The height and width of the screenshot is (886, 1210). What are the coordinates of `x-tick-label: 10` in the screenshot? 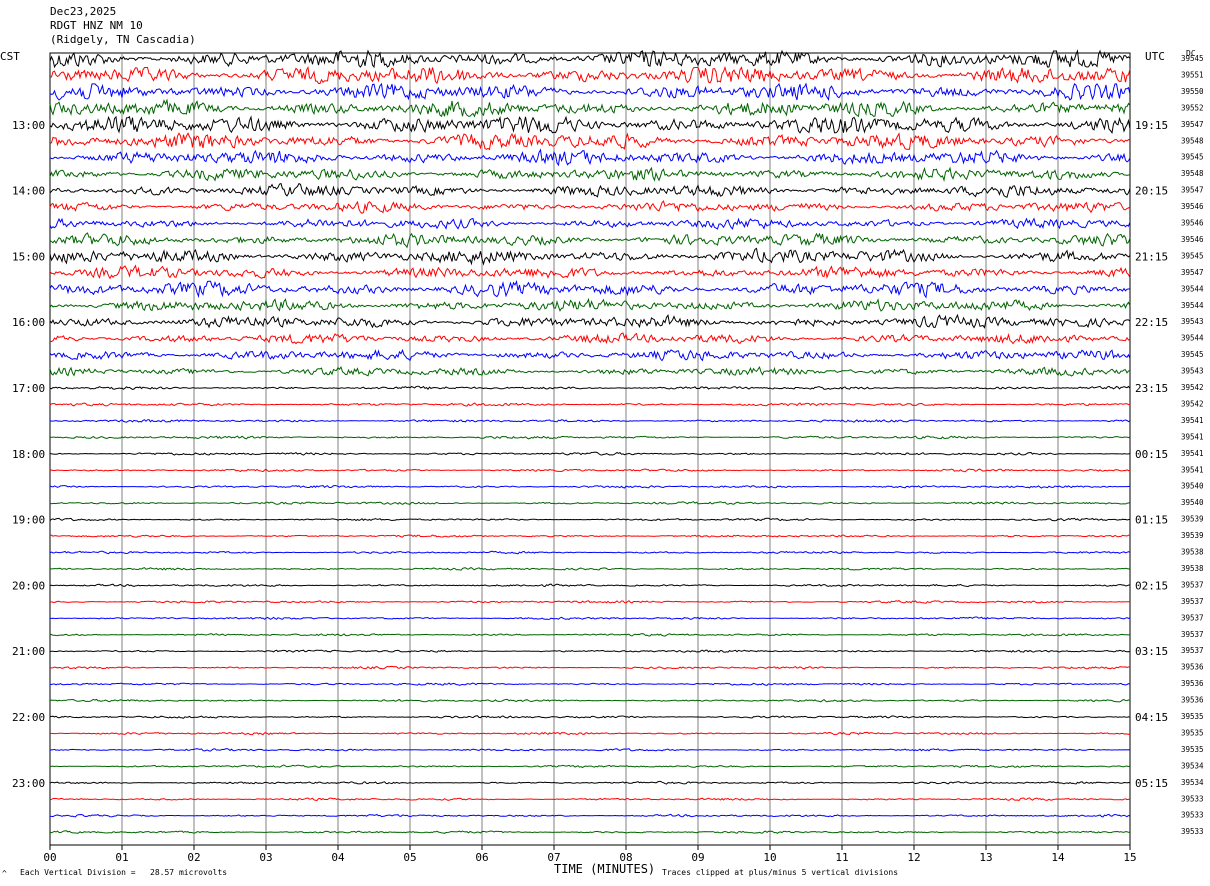 It's located at (769, 857).